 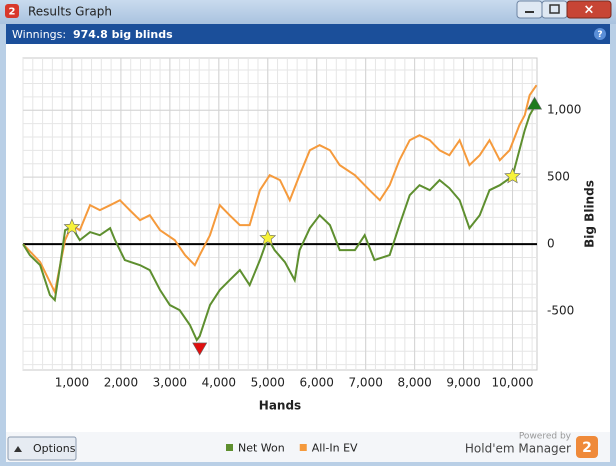 I want to click on help-glyph: ?, so click(x=599, y=35).